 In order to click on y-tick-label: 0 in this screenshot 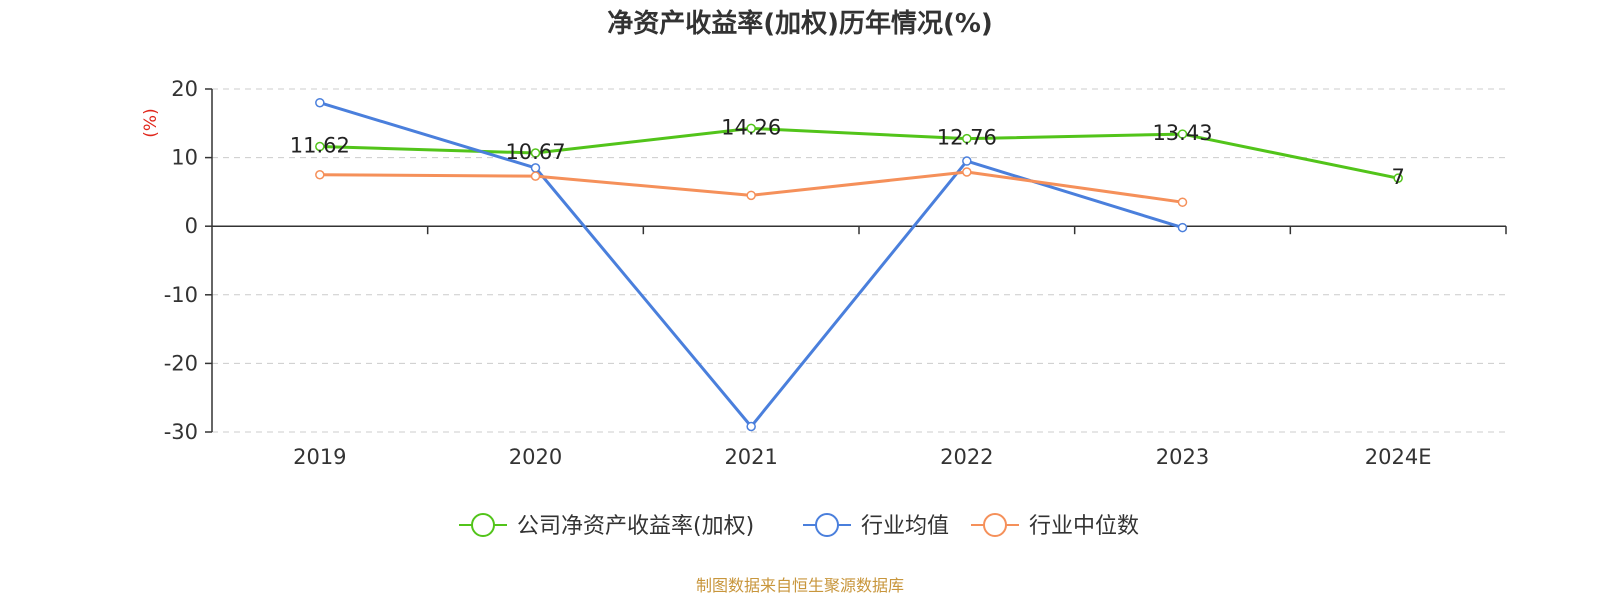, I will do `click(191, 226)`.